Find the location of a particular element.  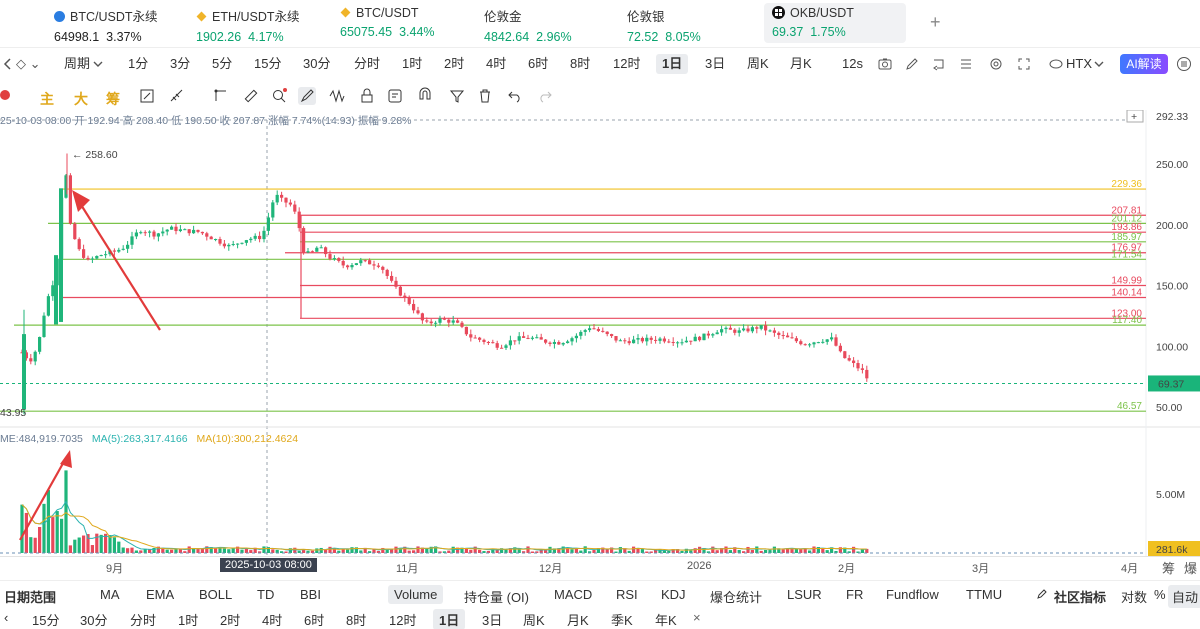

chevron-left-icon is located at coordinates (8, 64).